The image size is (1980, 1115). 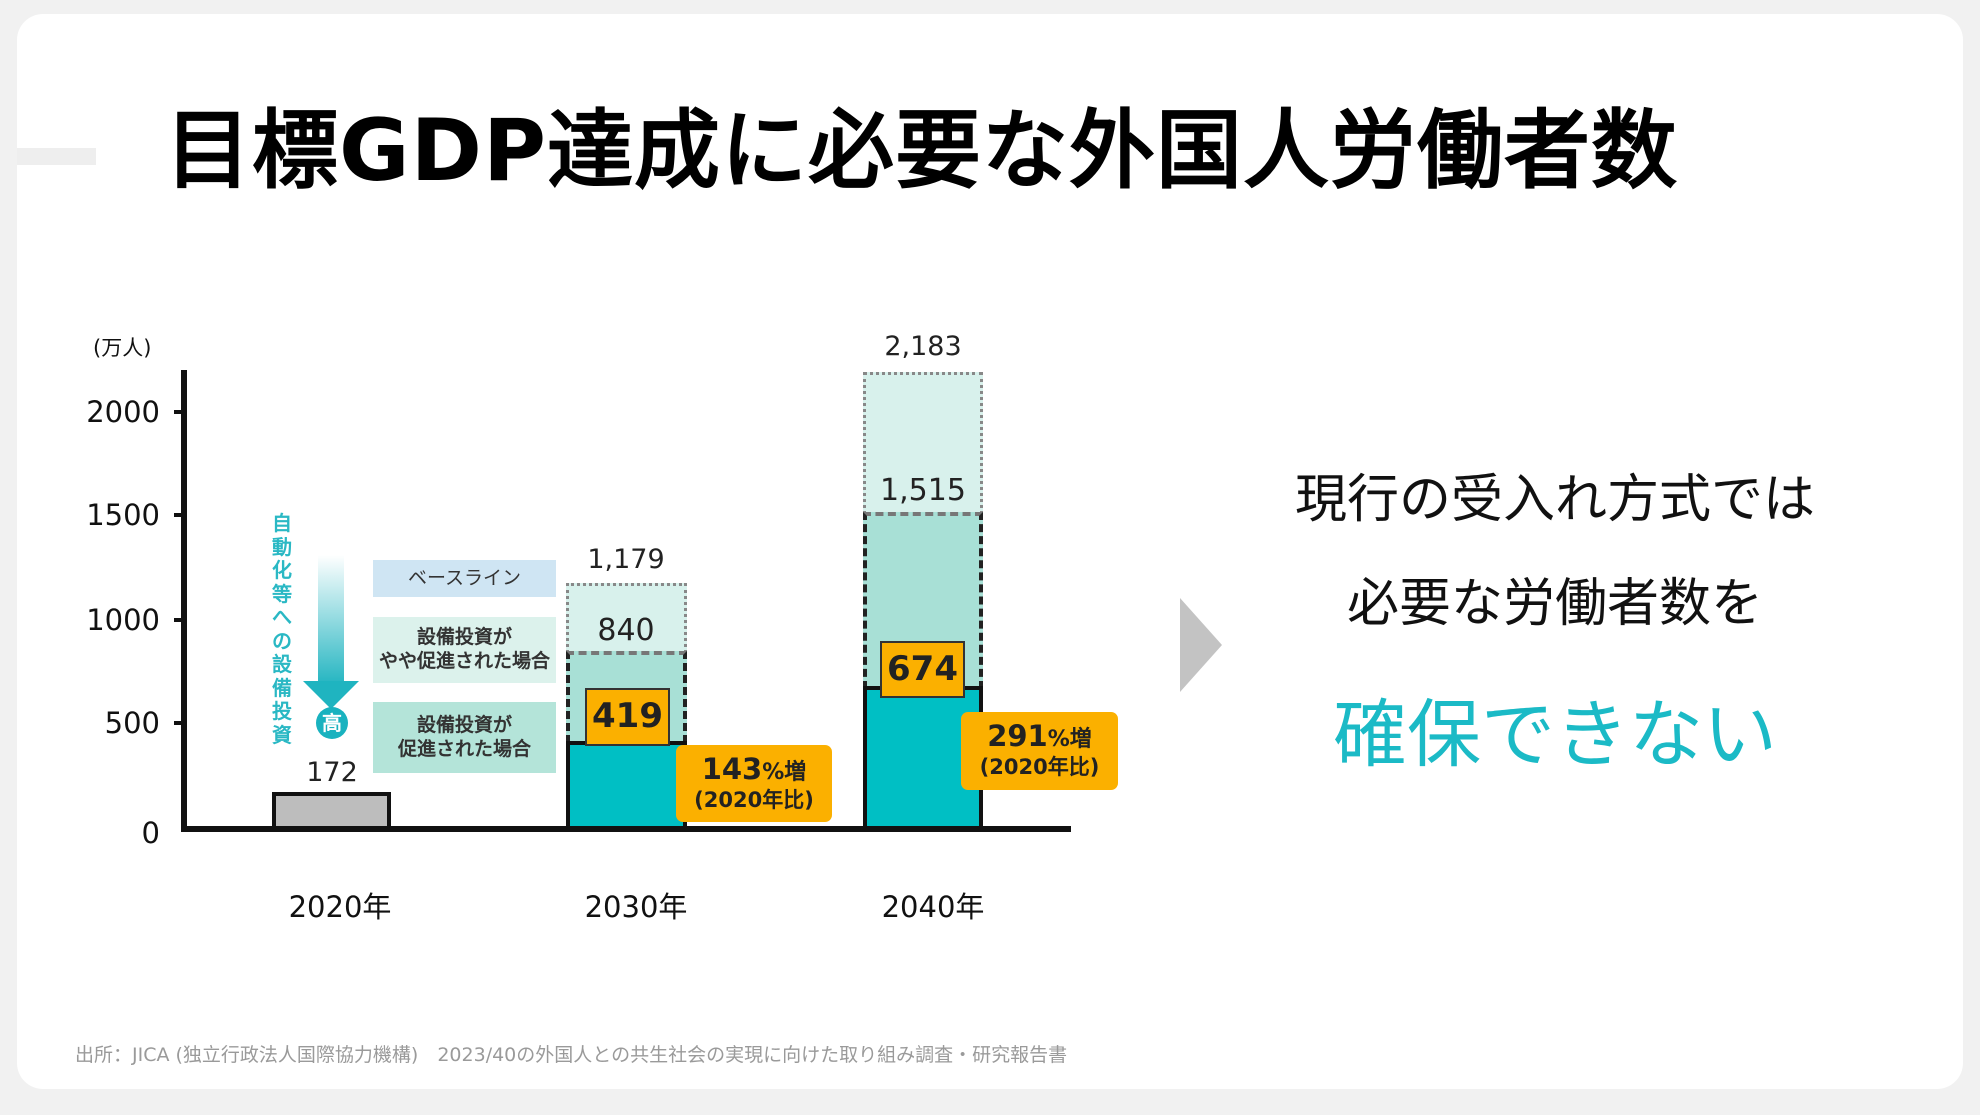 I want to click on increase-badge-2040: 291%増 (2020年比), so click(x=1039, y=751).